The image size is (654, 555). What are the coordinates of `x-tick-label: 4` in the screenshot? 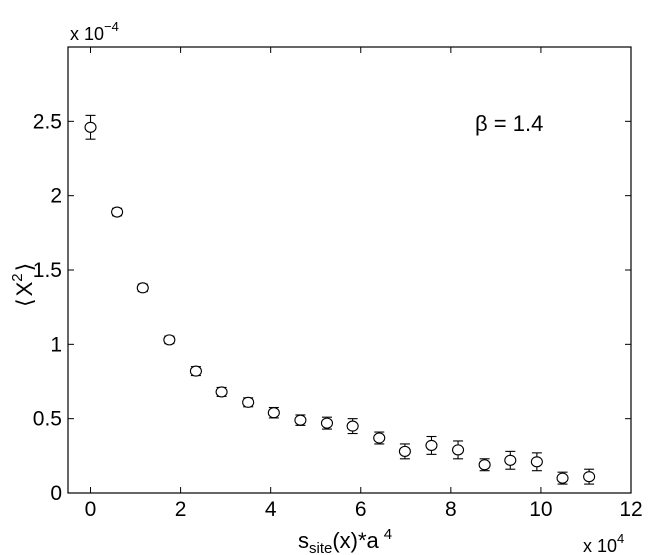 It's located at (271, 509).